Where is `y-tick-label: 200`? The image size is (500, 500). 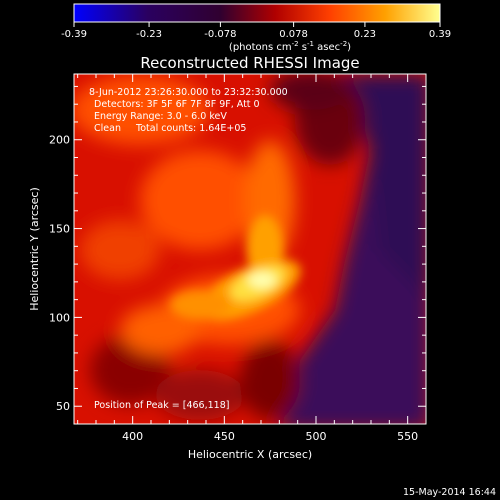 y-tick-label: 200 is located at coordinates (59, 140).